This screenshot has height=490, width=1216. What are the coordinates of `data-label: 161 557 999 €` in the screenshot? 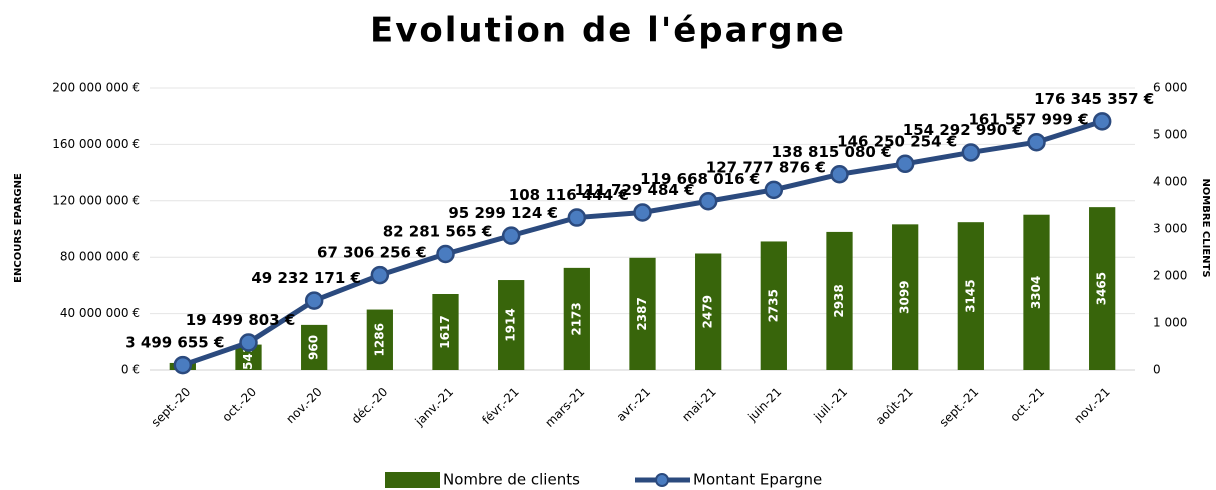 It's located at (1028, 120).